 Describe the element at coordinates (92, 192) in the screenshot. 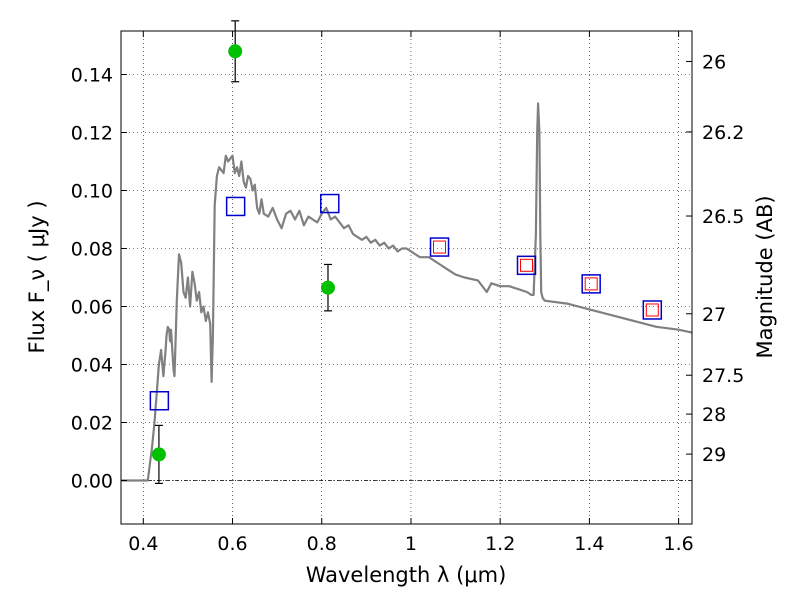

I see `y-tick-label: 0.10` at that location.